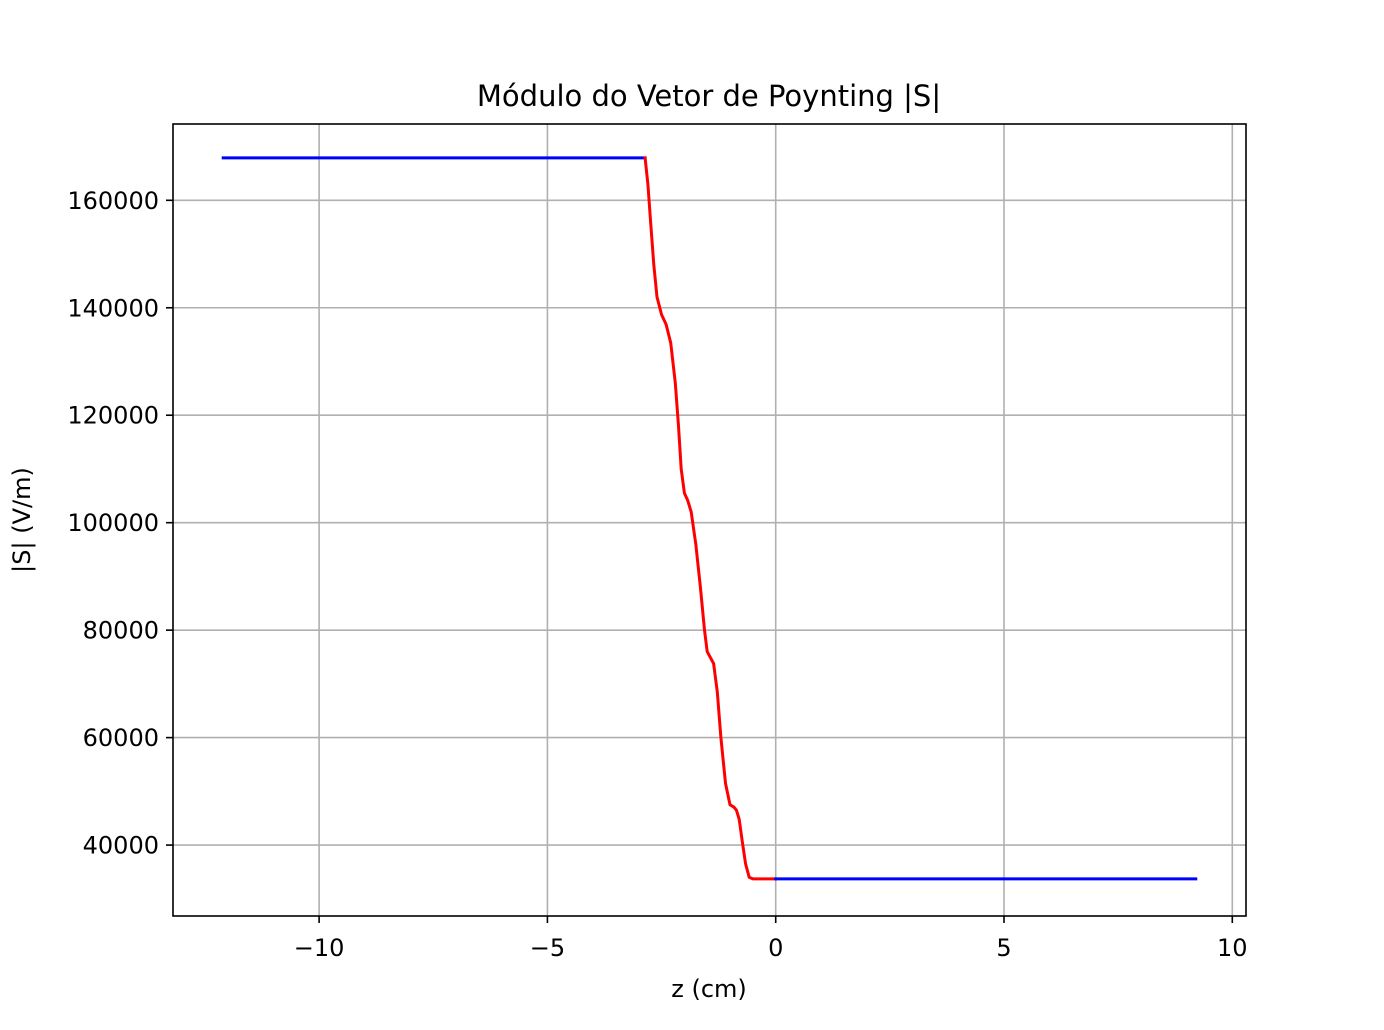  I want to click on x-tick-label: −5, so click(547, 948).